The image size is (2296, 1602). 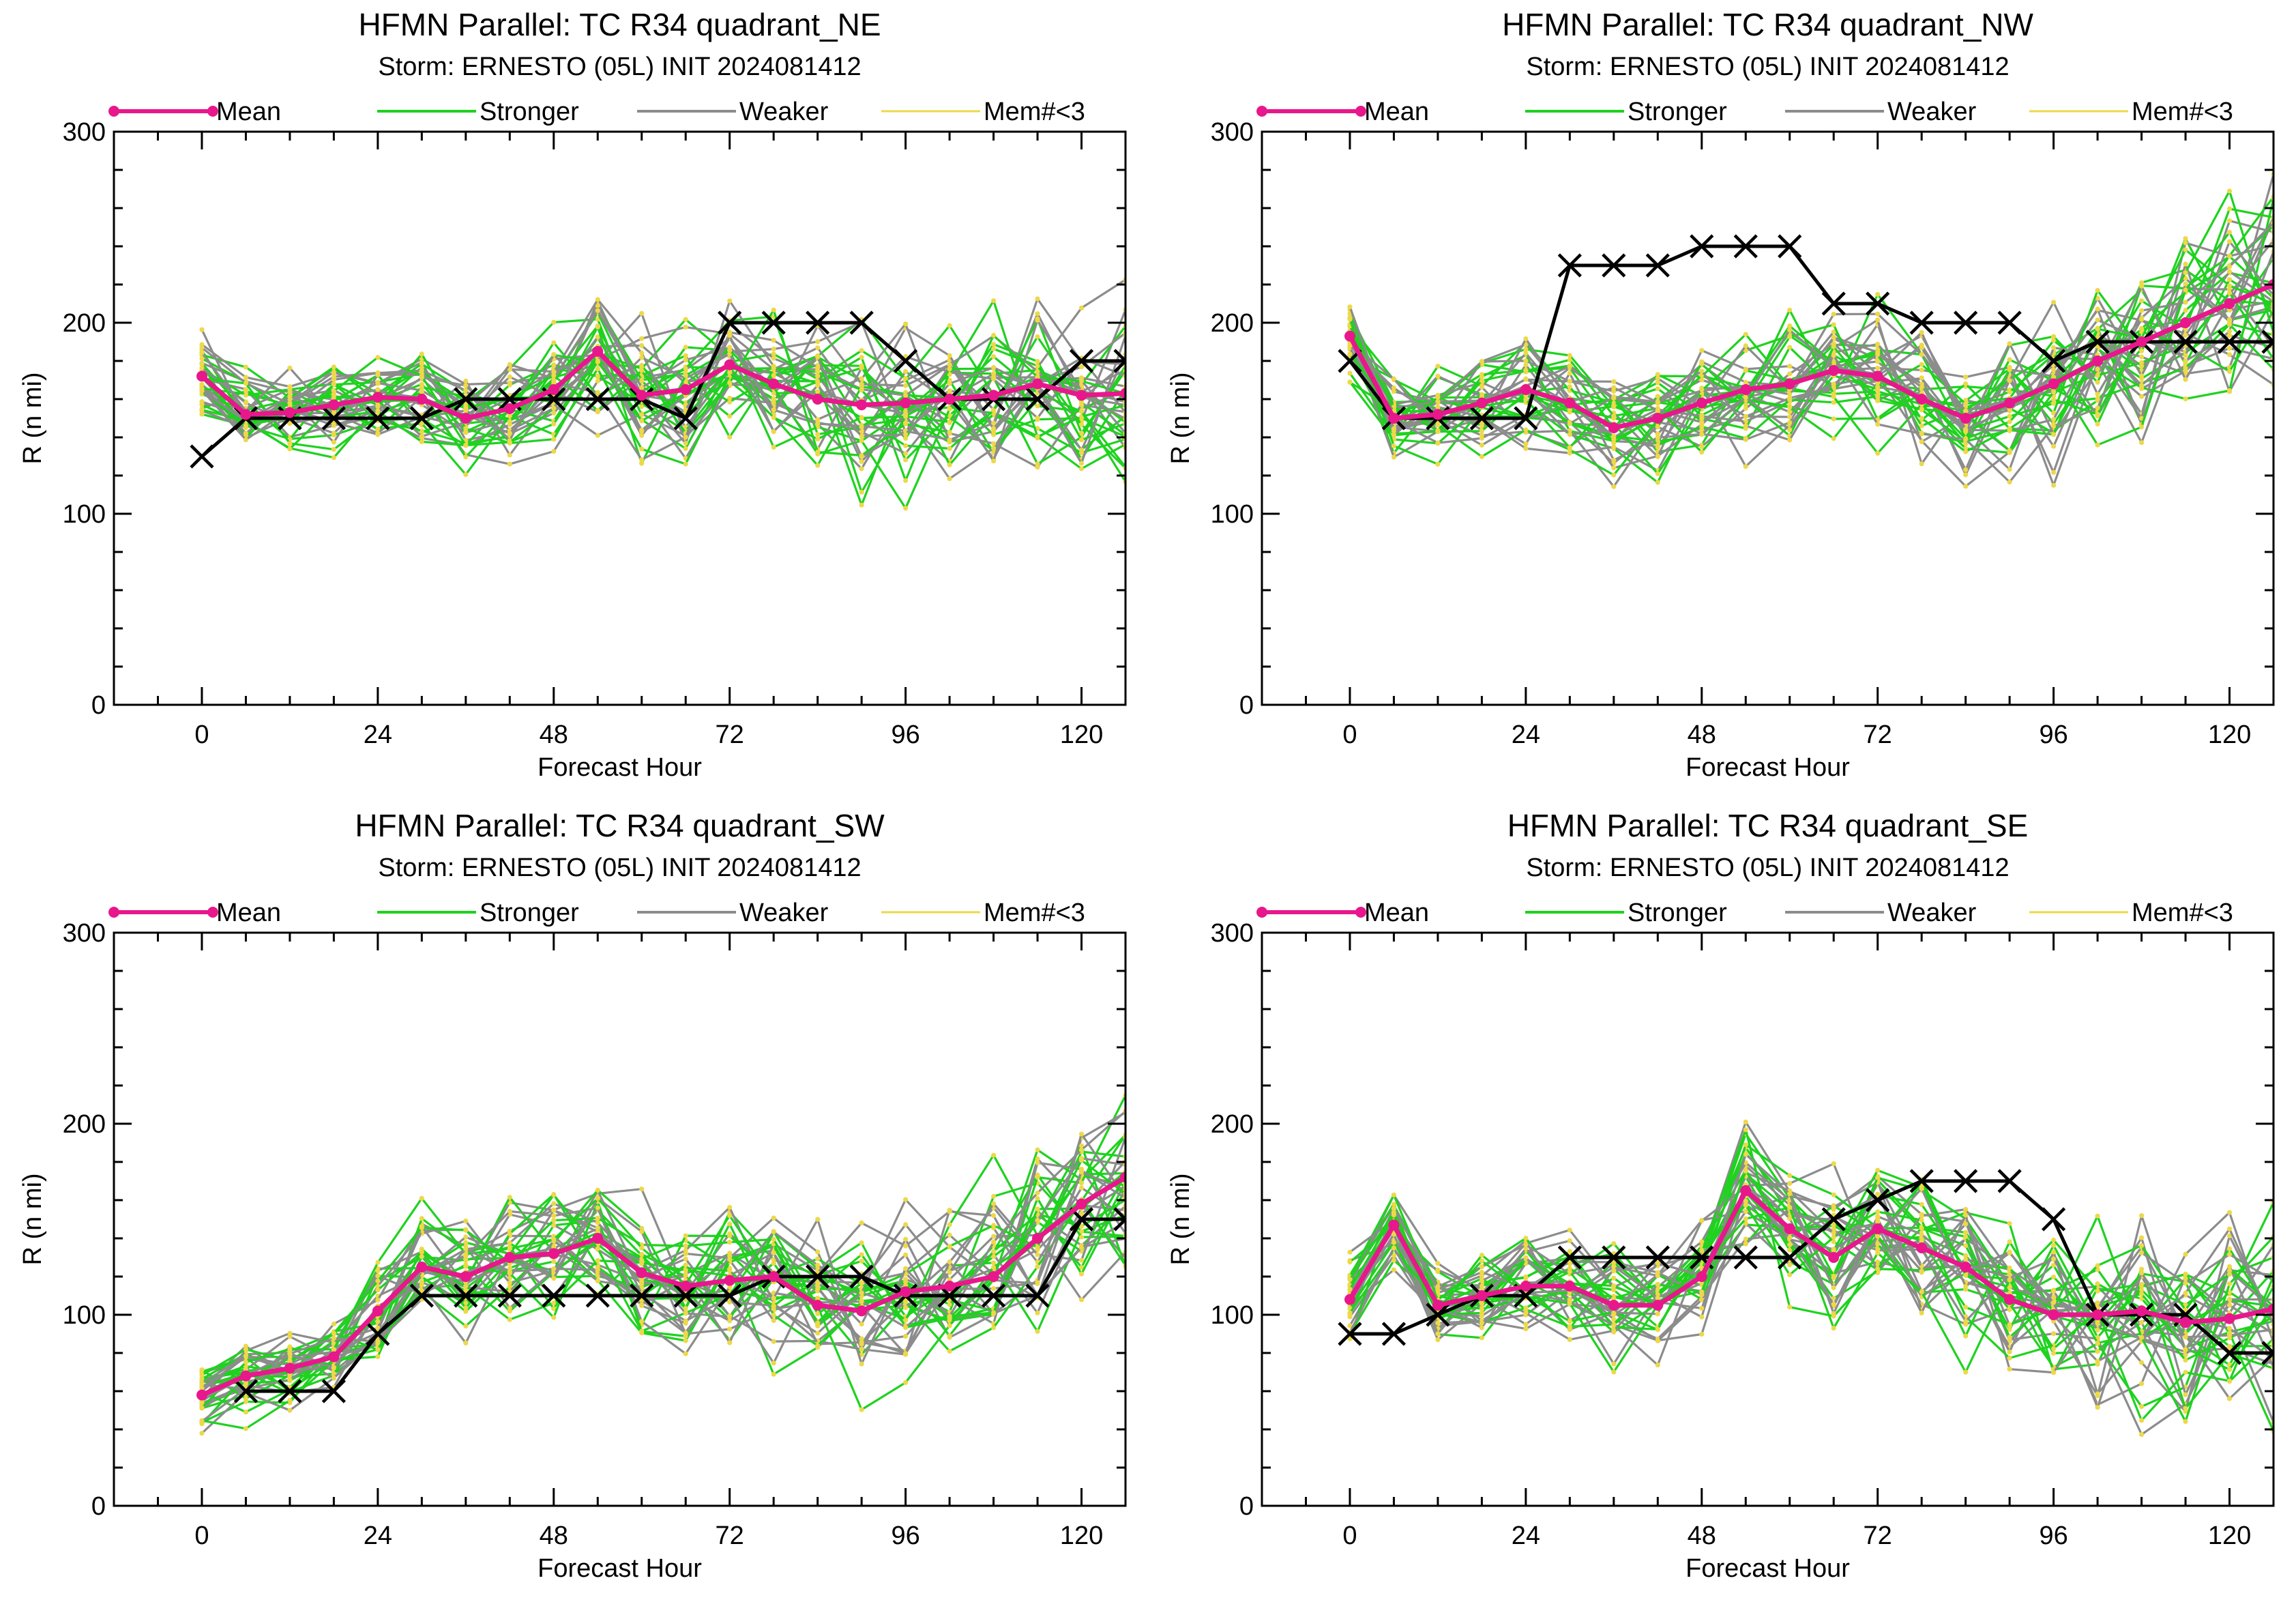 I want to click on mean-line, so click(x=1810, y=356).